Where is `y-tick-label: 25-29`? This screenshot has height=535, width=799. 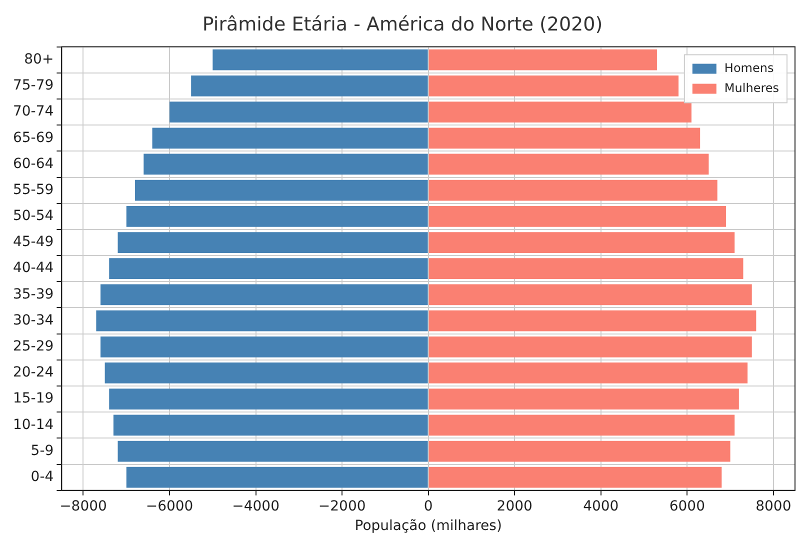 y-tick-label: 25-29 is located at coordinates (33, 346).